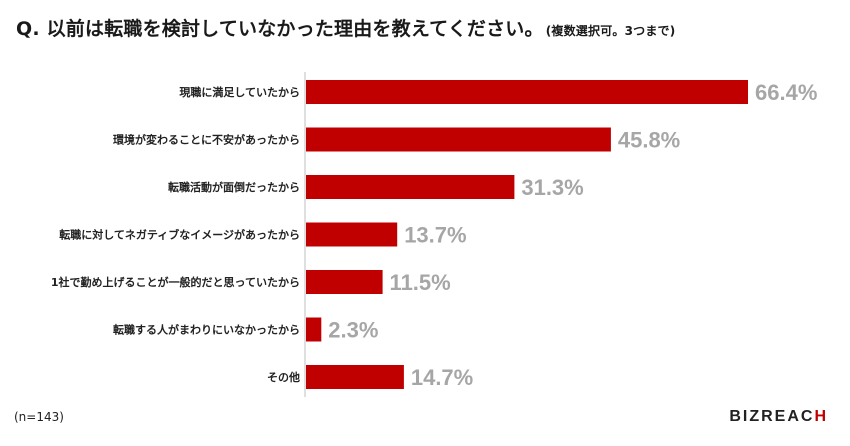 This screenshot has width=850, height=446. I want to click on value-label: 2.3%, so click(353, 330).